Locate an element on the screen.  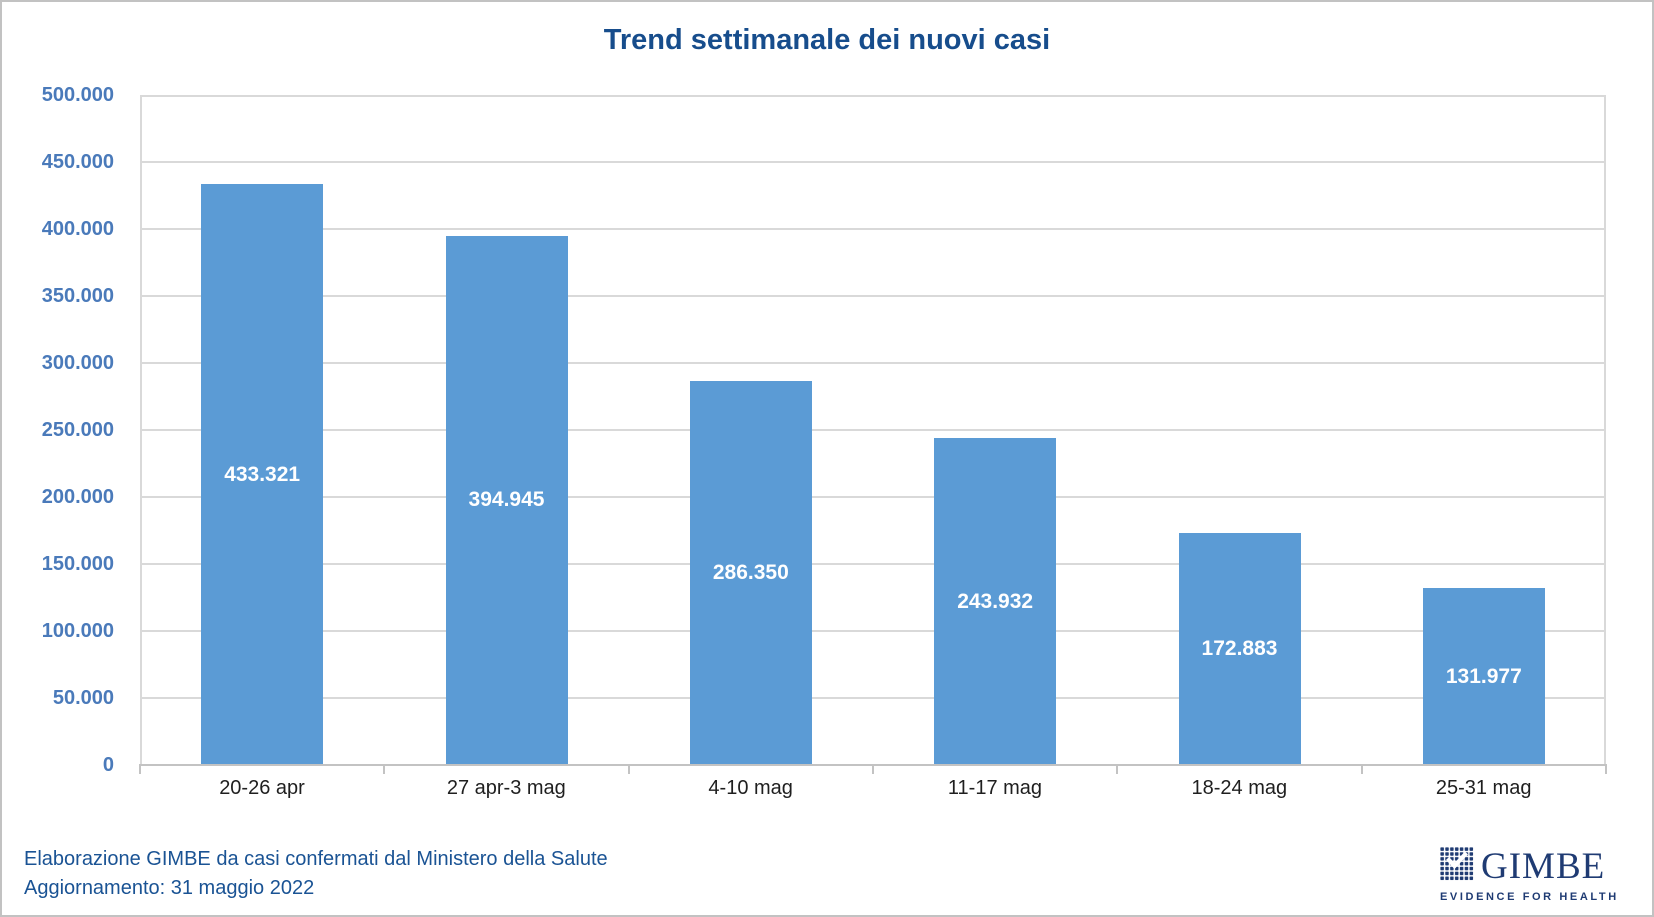
gimbe-wordmark: GIMBE is located at coordinates (1543, 866).